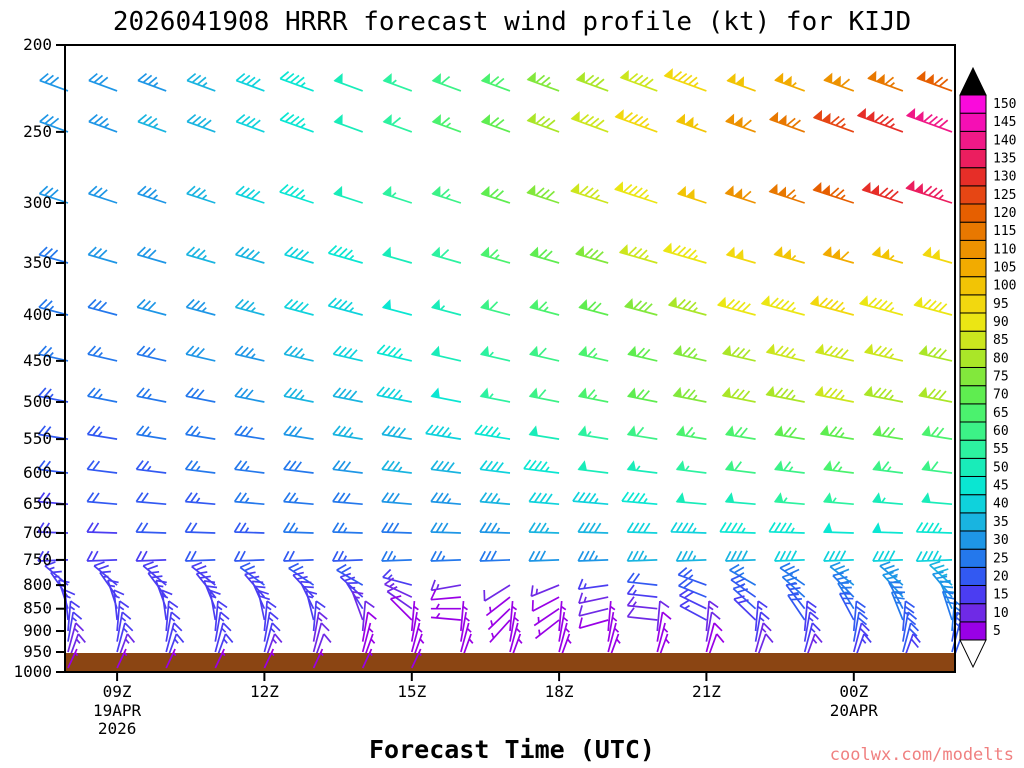 Image resolution: width=1024 pixels, height=768 pixels. What do you see at coordinates (1004, 195) in the screenshot?
I see `svg-text: 125` at bounding box center [1004, 195].